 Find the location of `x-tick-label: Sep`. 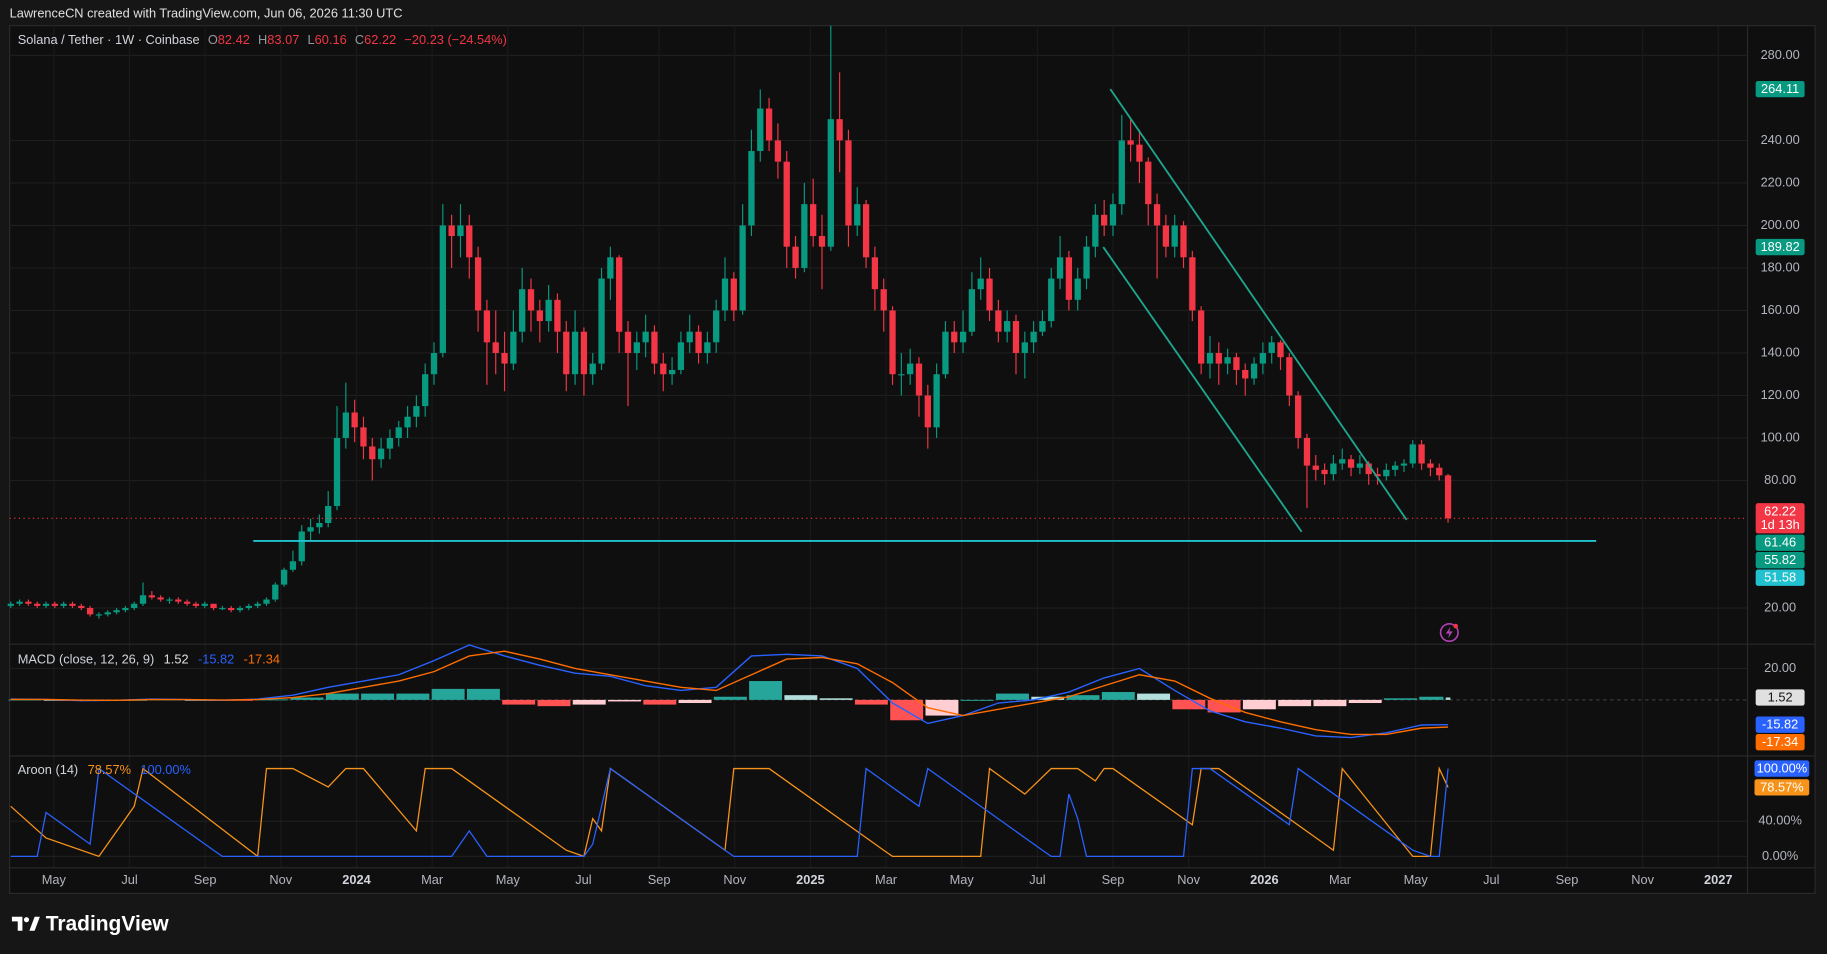

x-tick-label: Sep is located at coordinates (1567, 879).